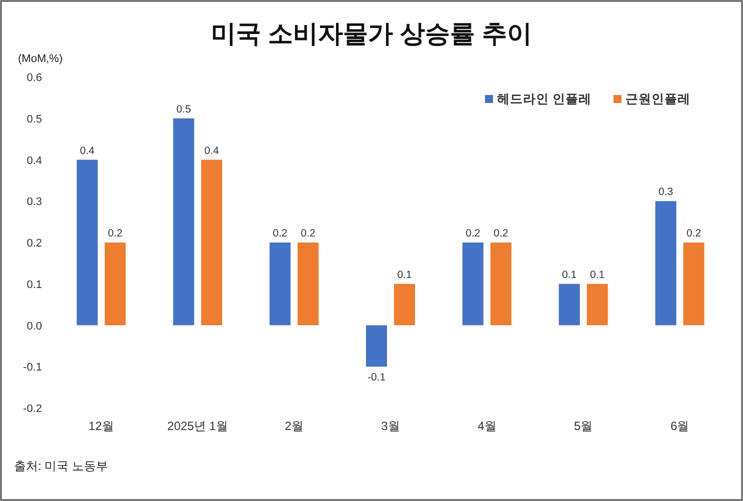 The width and height of the screenshot is (743, 501). What do you see at coordinates (197, 426) in the screenshot?
I see `x-tick-label: 2025년 1월` at bounding box center [197, 426].